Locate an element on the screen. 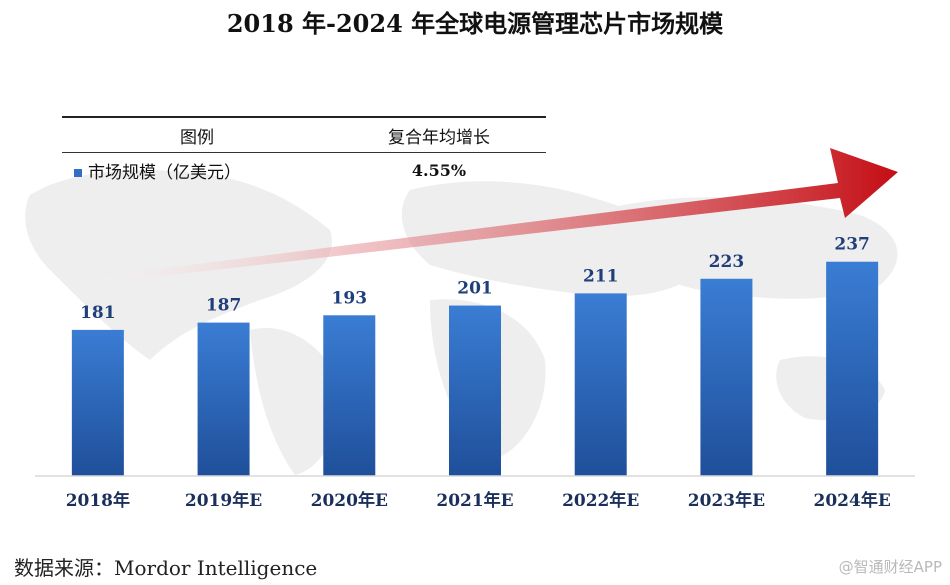  legend-series-entry: 市场规模（亿美元） is located at coordinates (197, 170).